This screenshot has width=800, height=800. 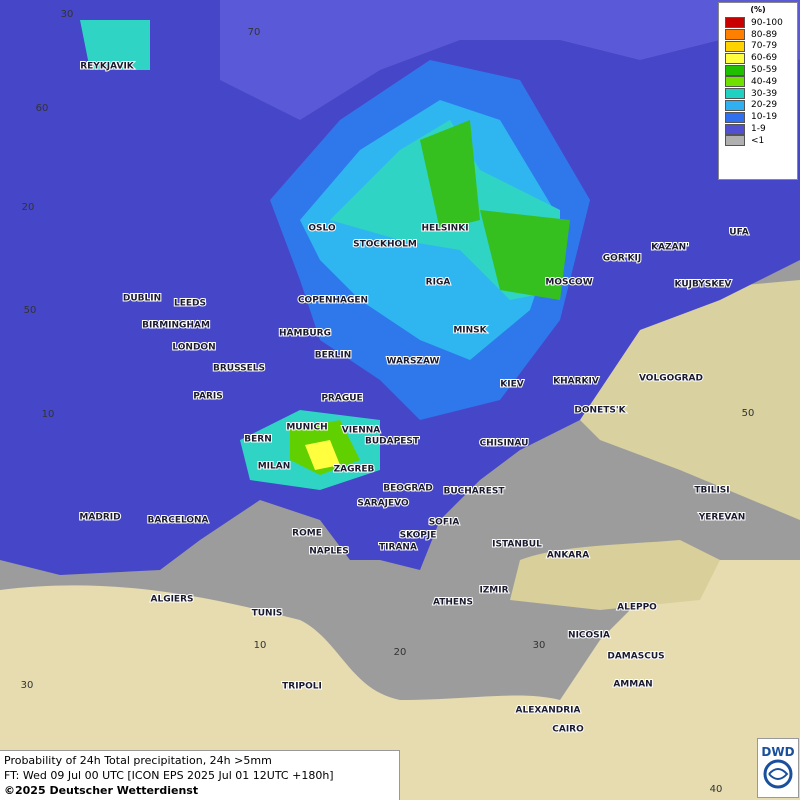 What do you see at coordinates (398, 548) in the screenshot?
I see `city-label: TIRANA` at bounding box center [398, 548].